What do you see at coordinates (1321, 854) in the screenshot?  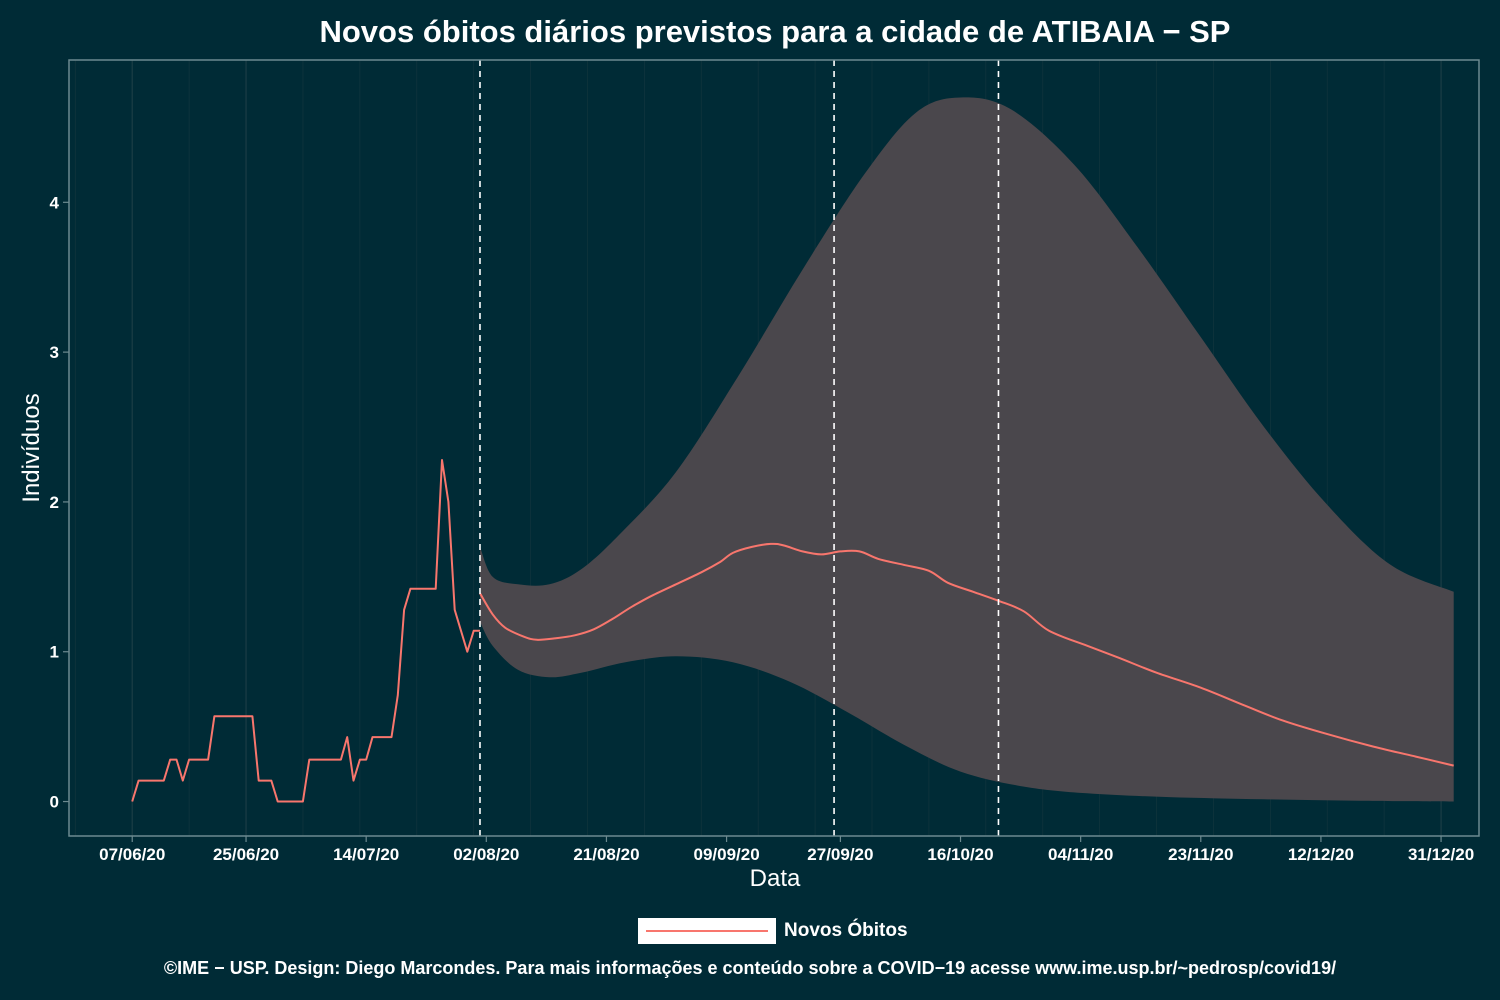 I see `x-tick-label: 12/12/20` at bounding box center [1321, 854].